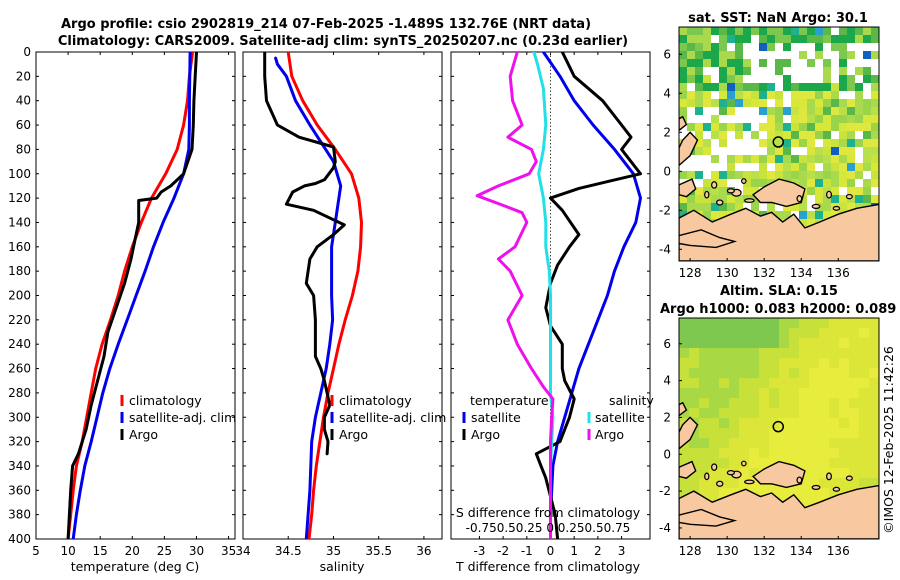 This screenshot has height=580, width=900. Describe the element at coordinates (19, 515) in the screenshot. I see `depth-tick-label: 380` at that location.